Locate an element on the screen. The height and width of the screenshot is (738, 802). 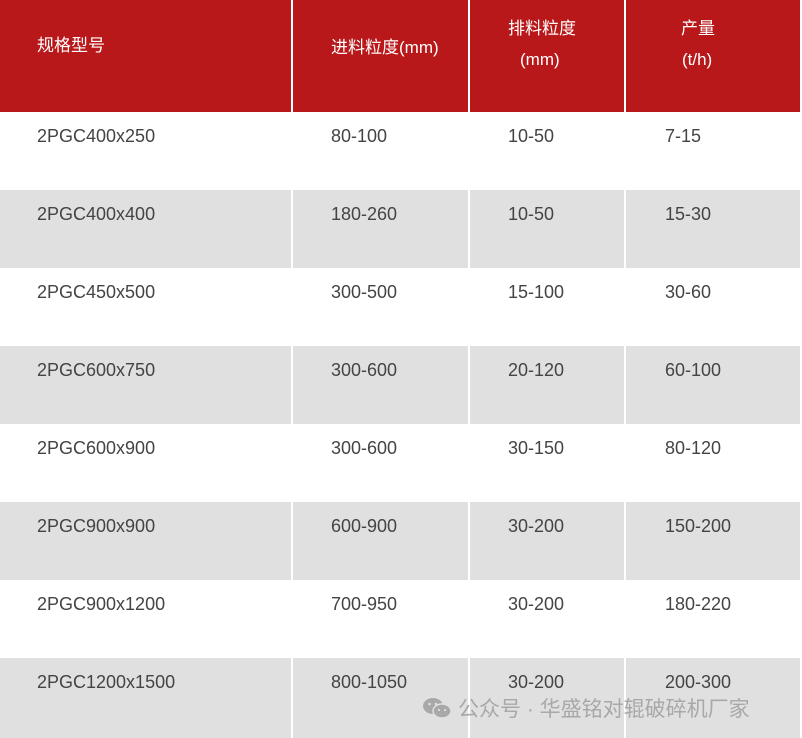
header-capacity-label: 产量 is located at coordinates (698, 28).